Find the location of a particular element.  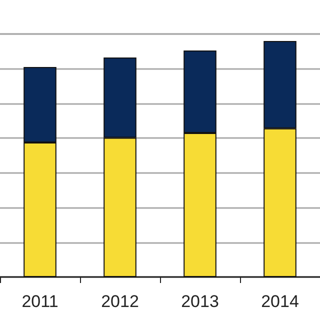

x-tick-label: 2013 is located at coordinates (200, 301).